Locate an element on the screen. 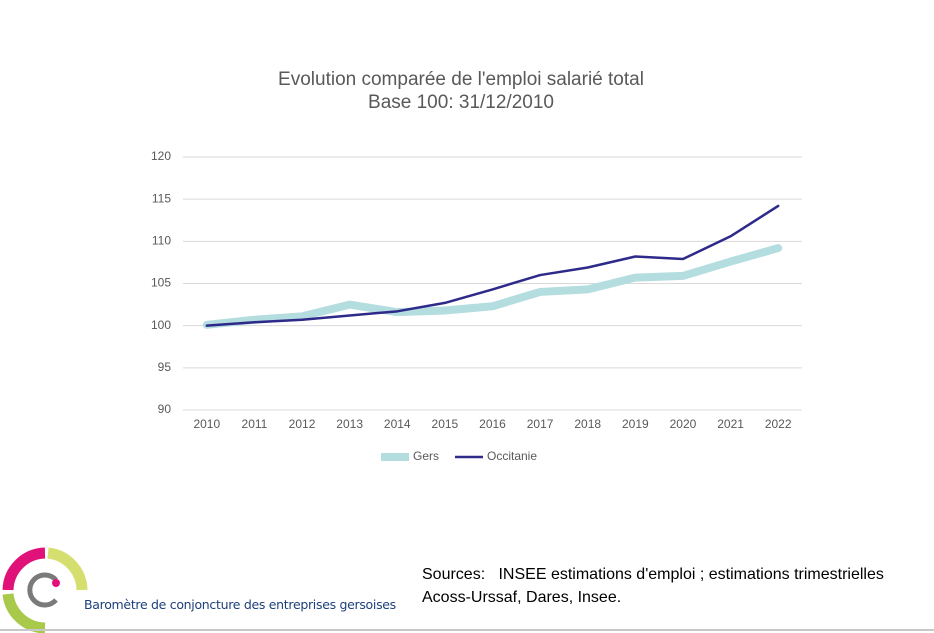 The image size is (934, 633). x-tick-label: 2012 is located at coordinates (302, 424).